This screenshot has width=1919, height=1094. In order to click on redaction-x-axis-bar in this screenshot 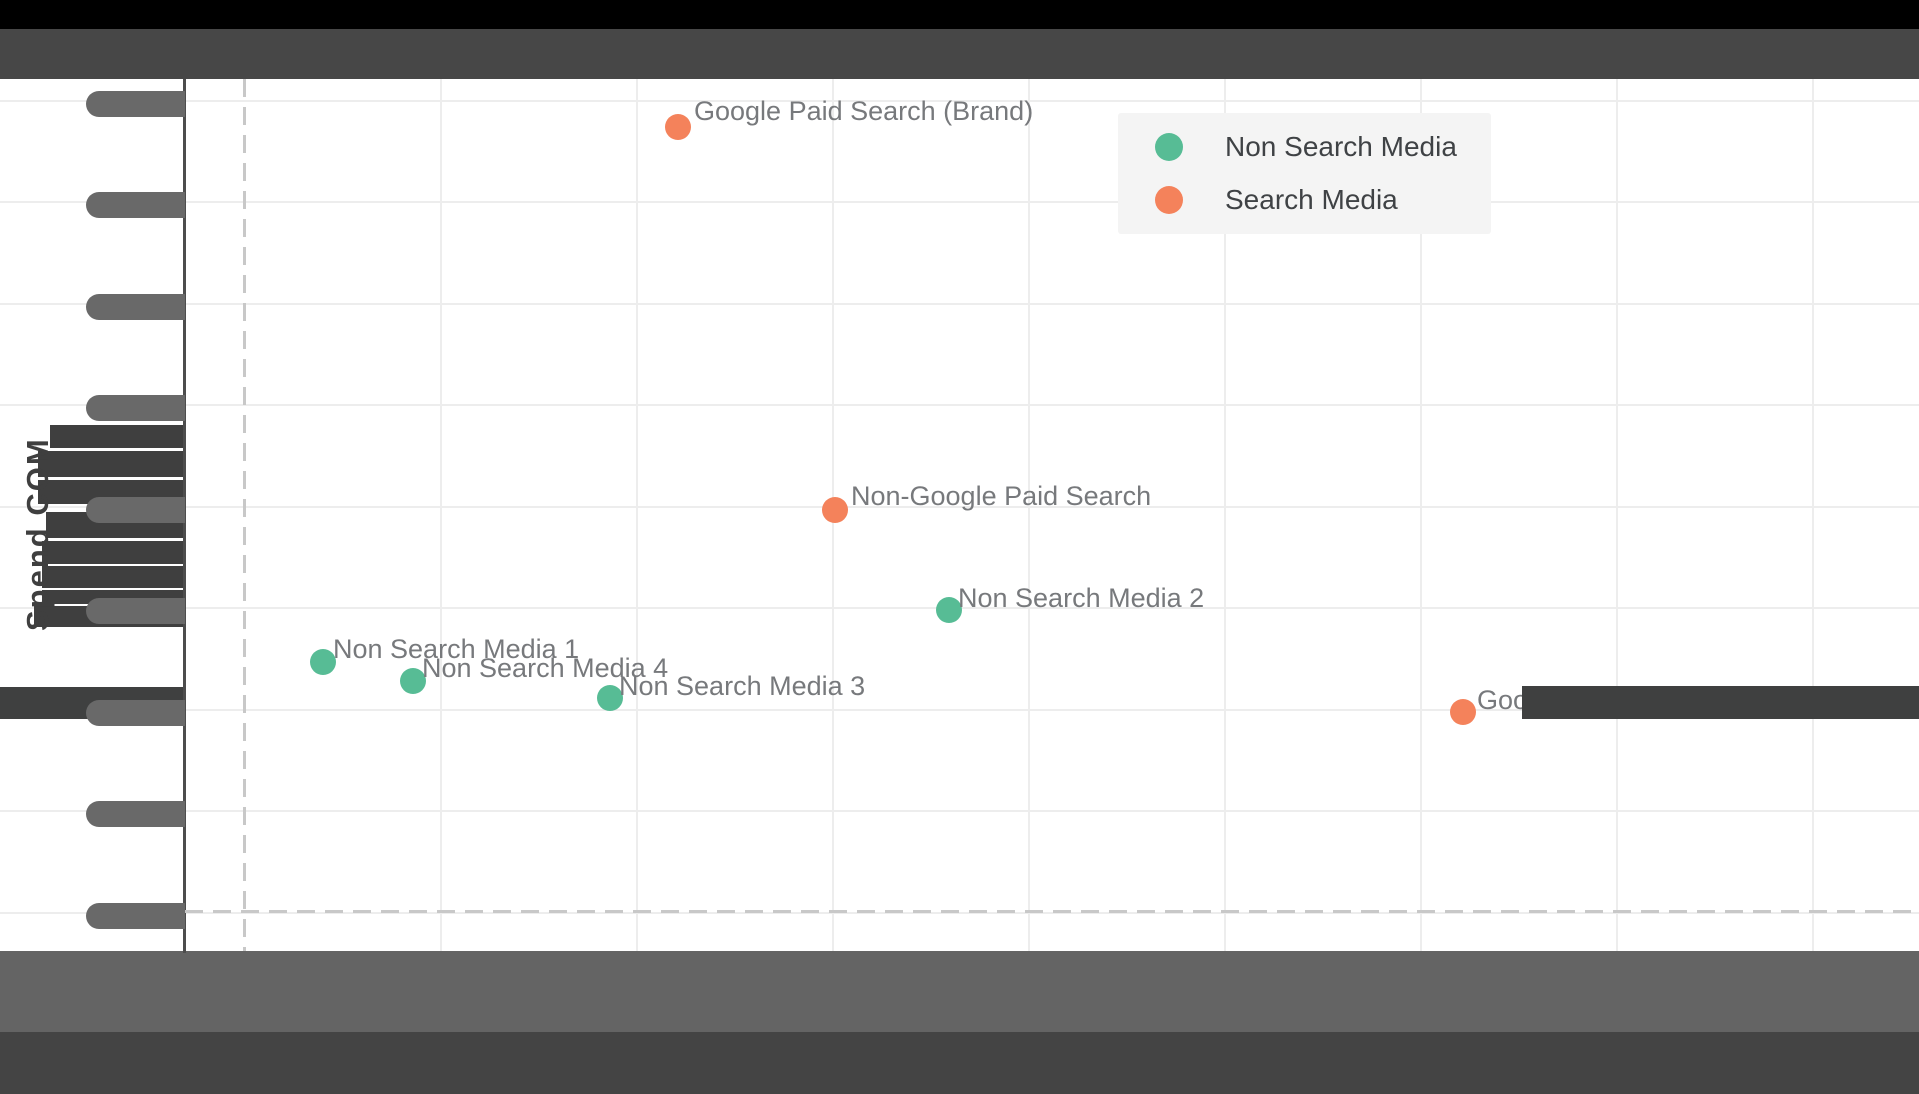, I will do `click(959, 991)`.